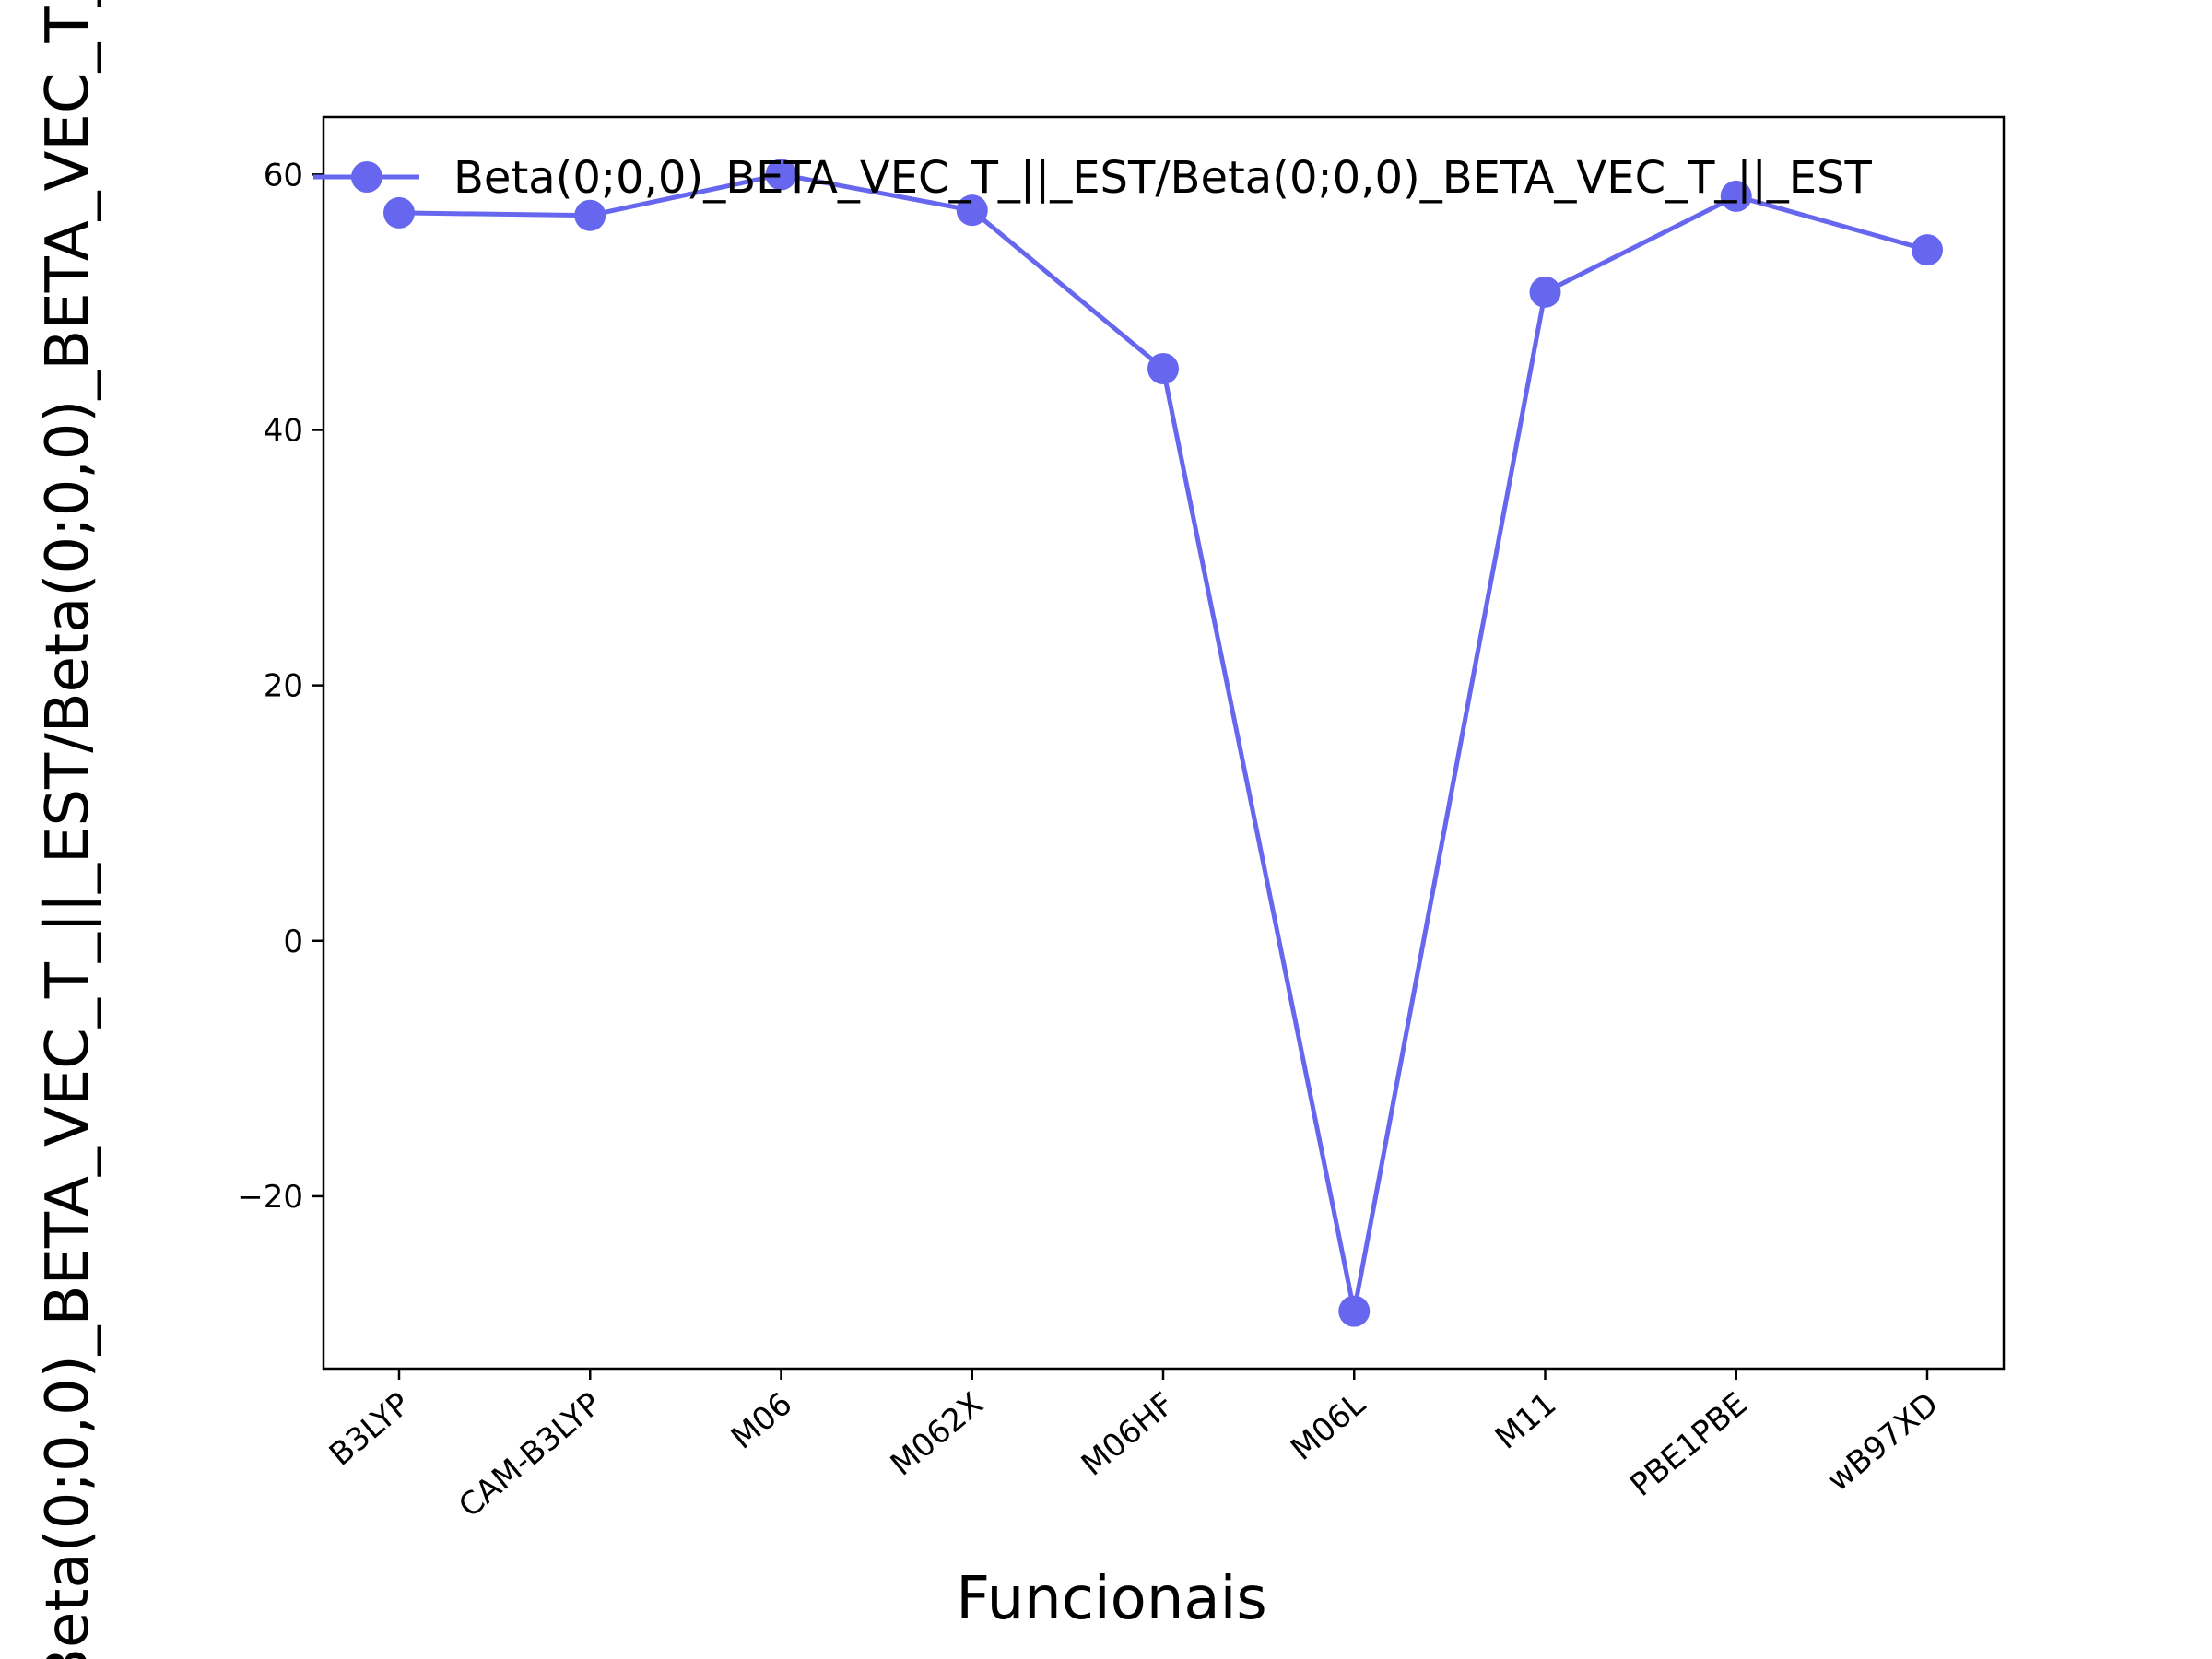  I want to click on y-tick-label: 60, so click(283, 175).